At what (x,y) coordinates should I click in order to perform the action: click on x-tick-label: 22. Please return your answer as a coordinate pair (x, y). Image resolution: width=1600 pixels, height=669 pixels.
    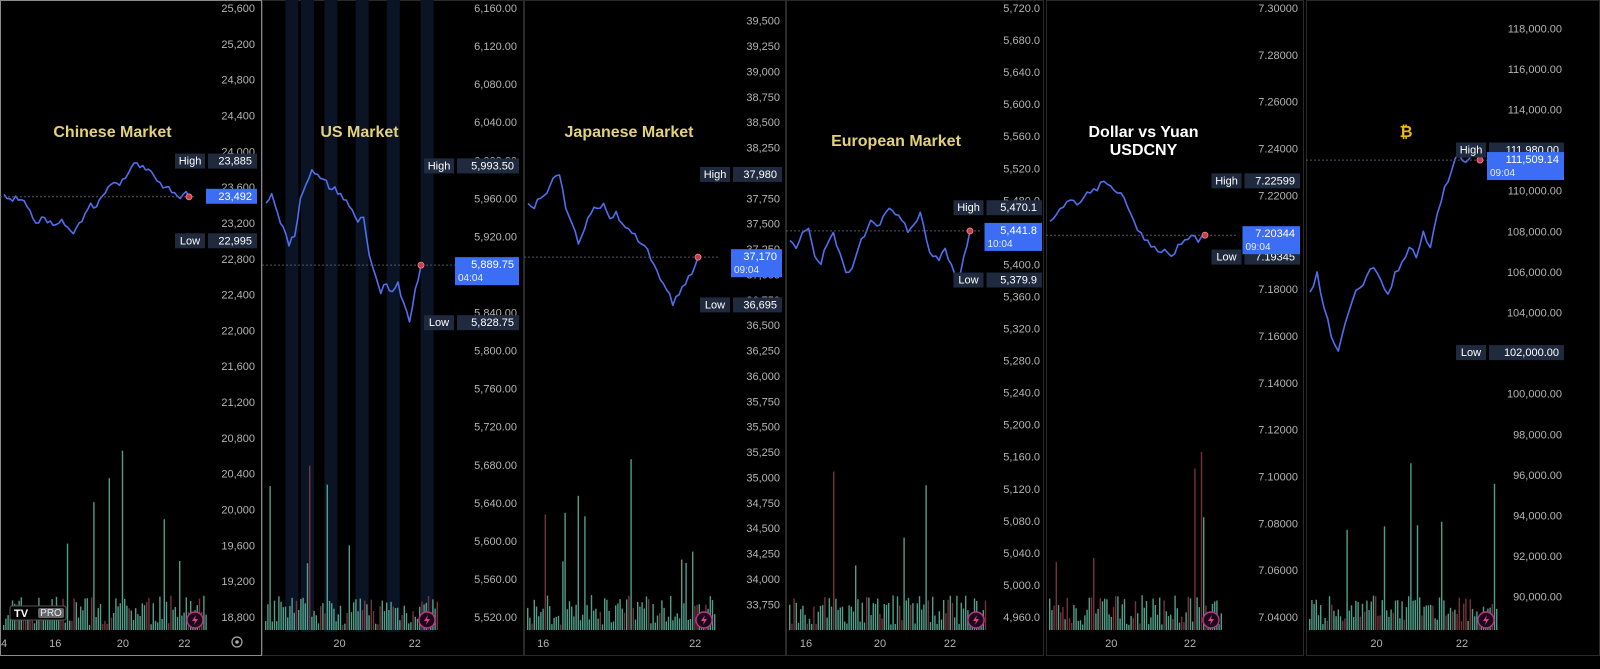
    Looking at the image, I should click on (1190, 644).